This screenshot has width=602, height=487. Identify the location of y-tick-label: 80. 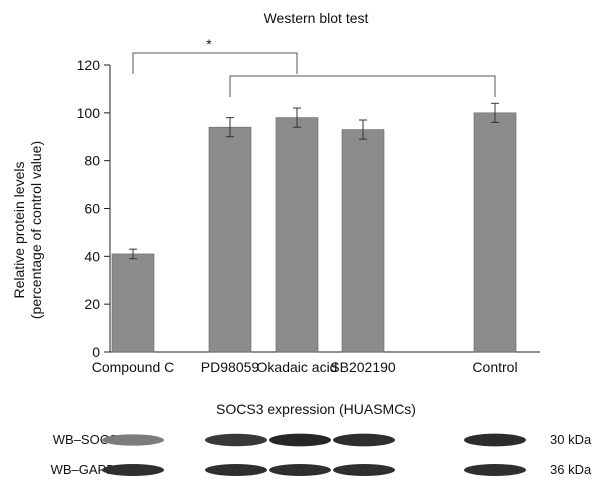
(92, 161).